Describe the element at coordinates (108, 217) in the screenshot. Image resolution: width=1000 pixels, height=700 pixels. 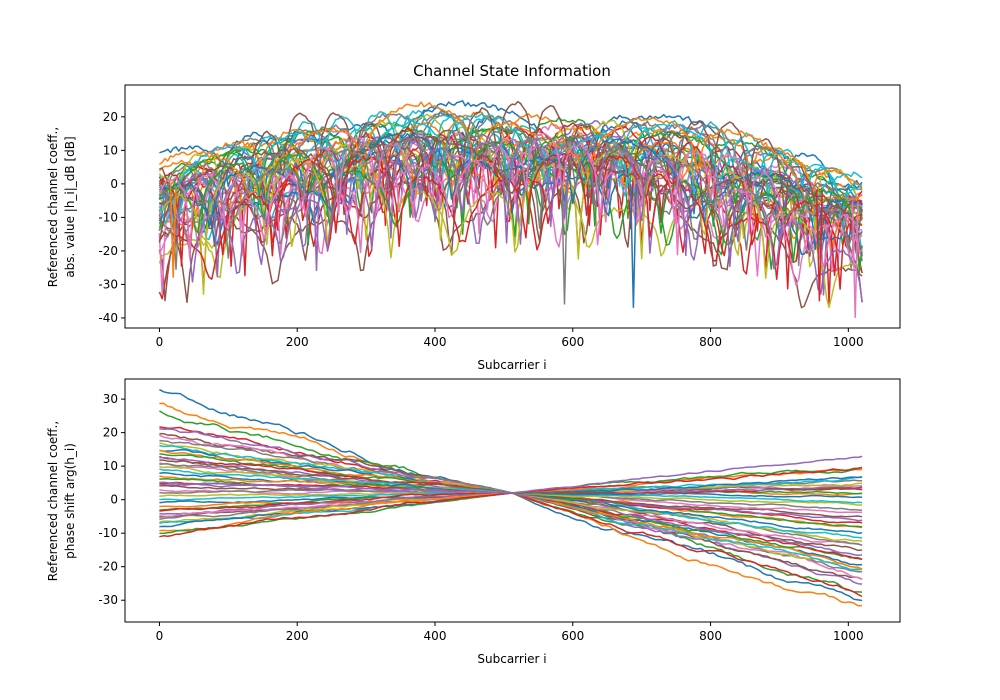
I see `magnitude-ytick-label: -10` at that location.